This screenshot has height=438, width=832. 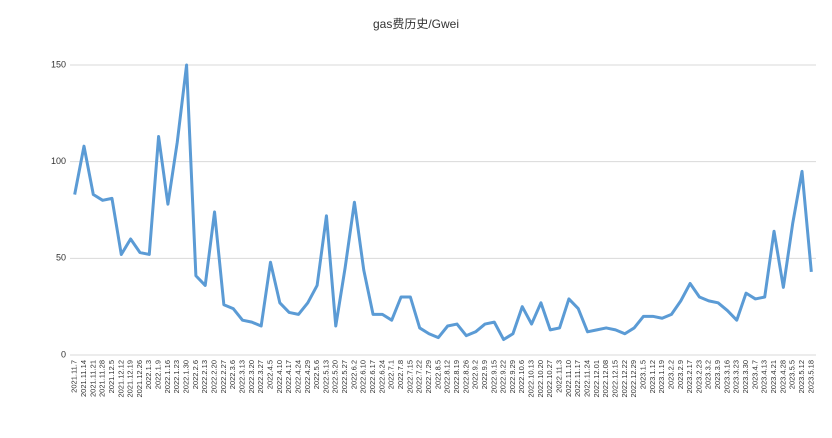 I want to click on x-tick-label: 2023.3.23, so click(x=736, y=376).